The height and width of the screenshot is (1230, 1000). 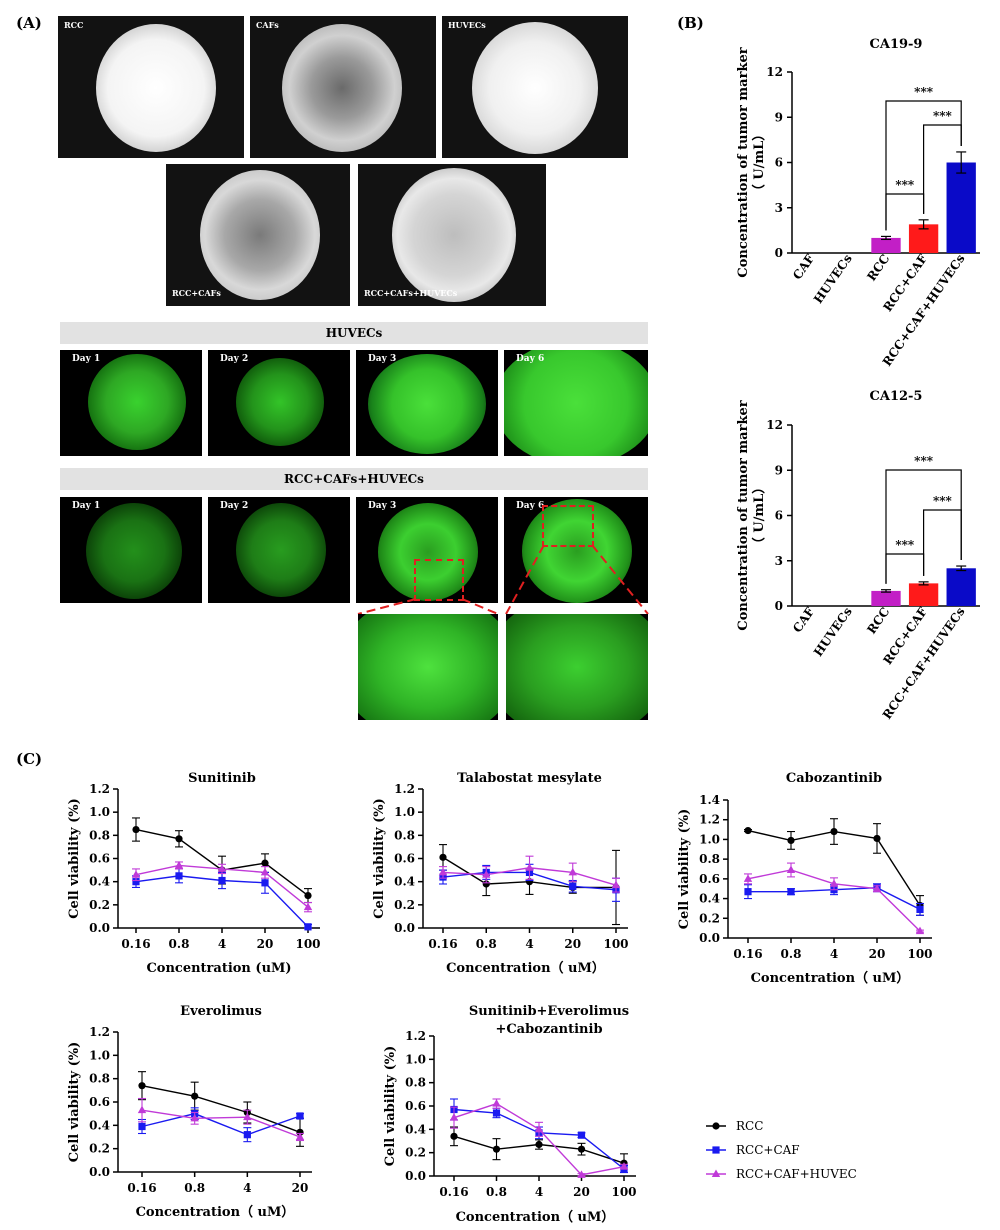 I want to click on group-title-rcc-cafs-huvecs: RCC+CAFs+HUVECs, so click(x=354, y=479).